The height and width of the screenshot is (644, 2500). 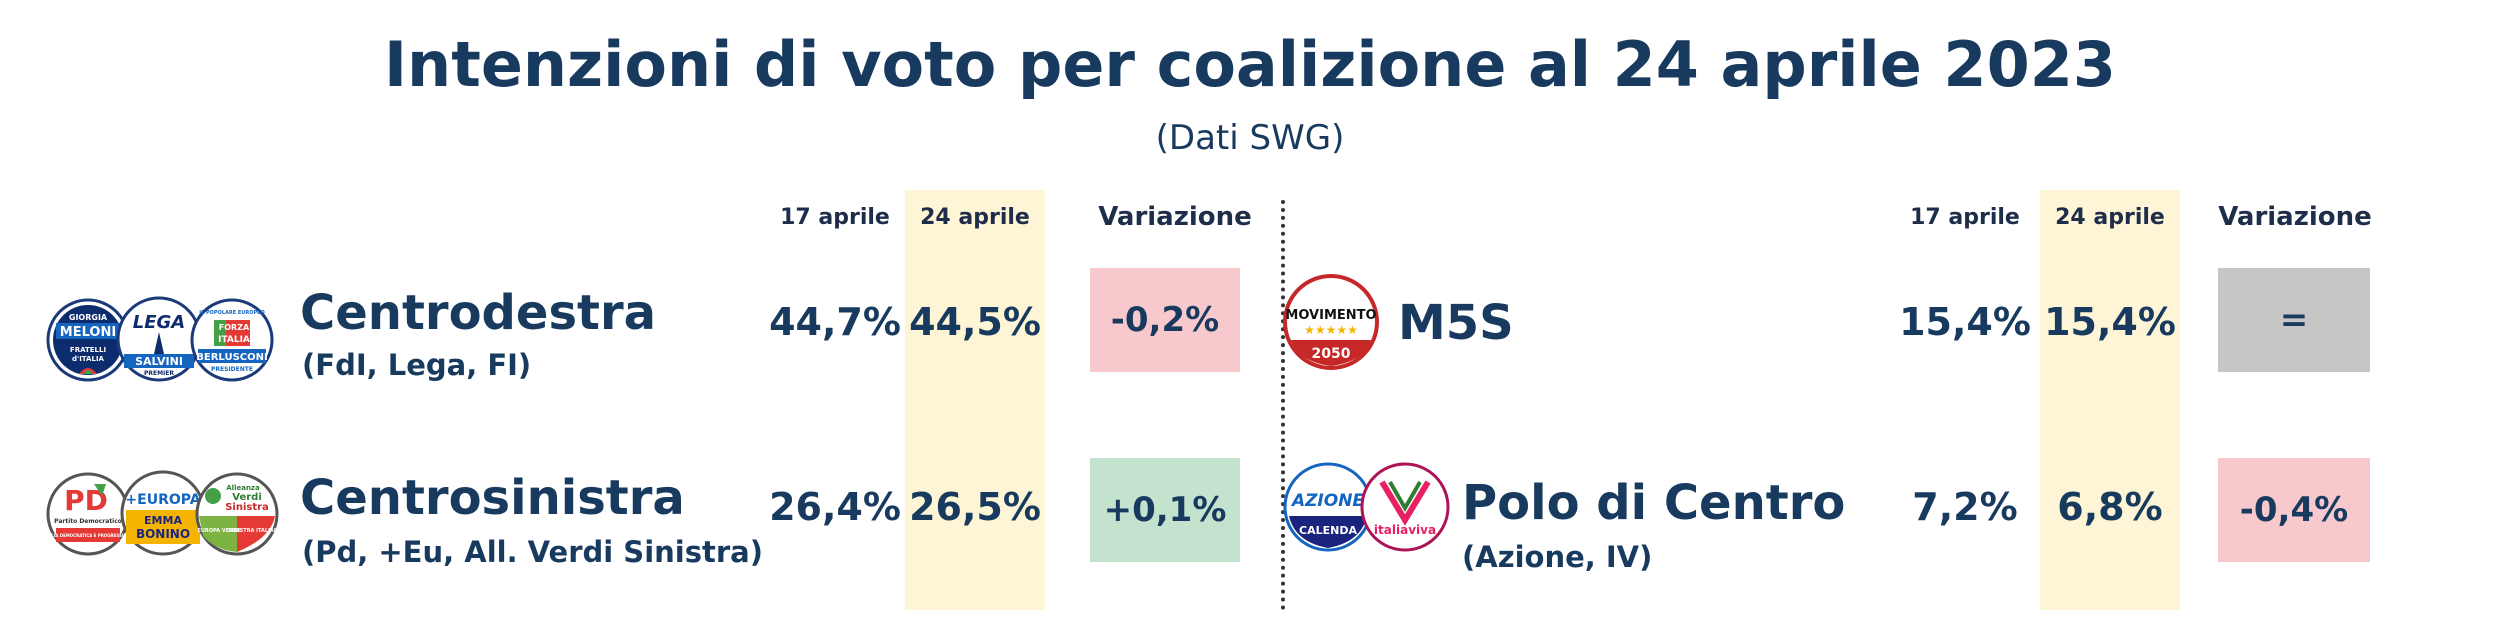 I want to click on svg-text: ITALIA, so click(x=234, y=340).